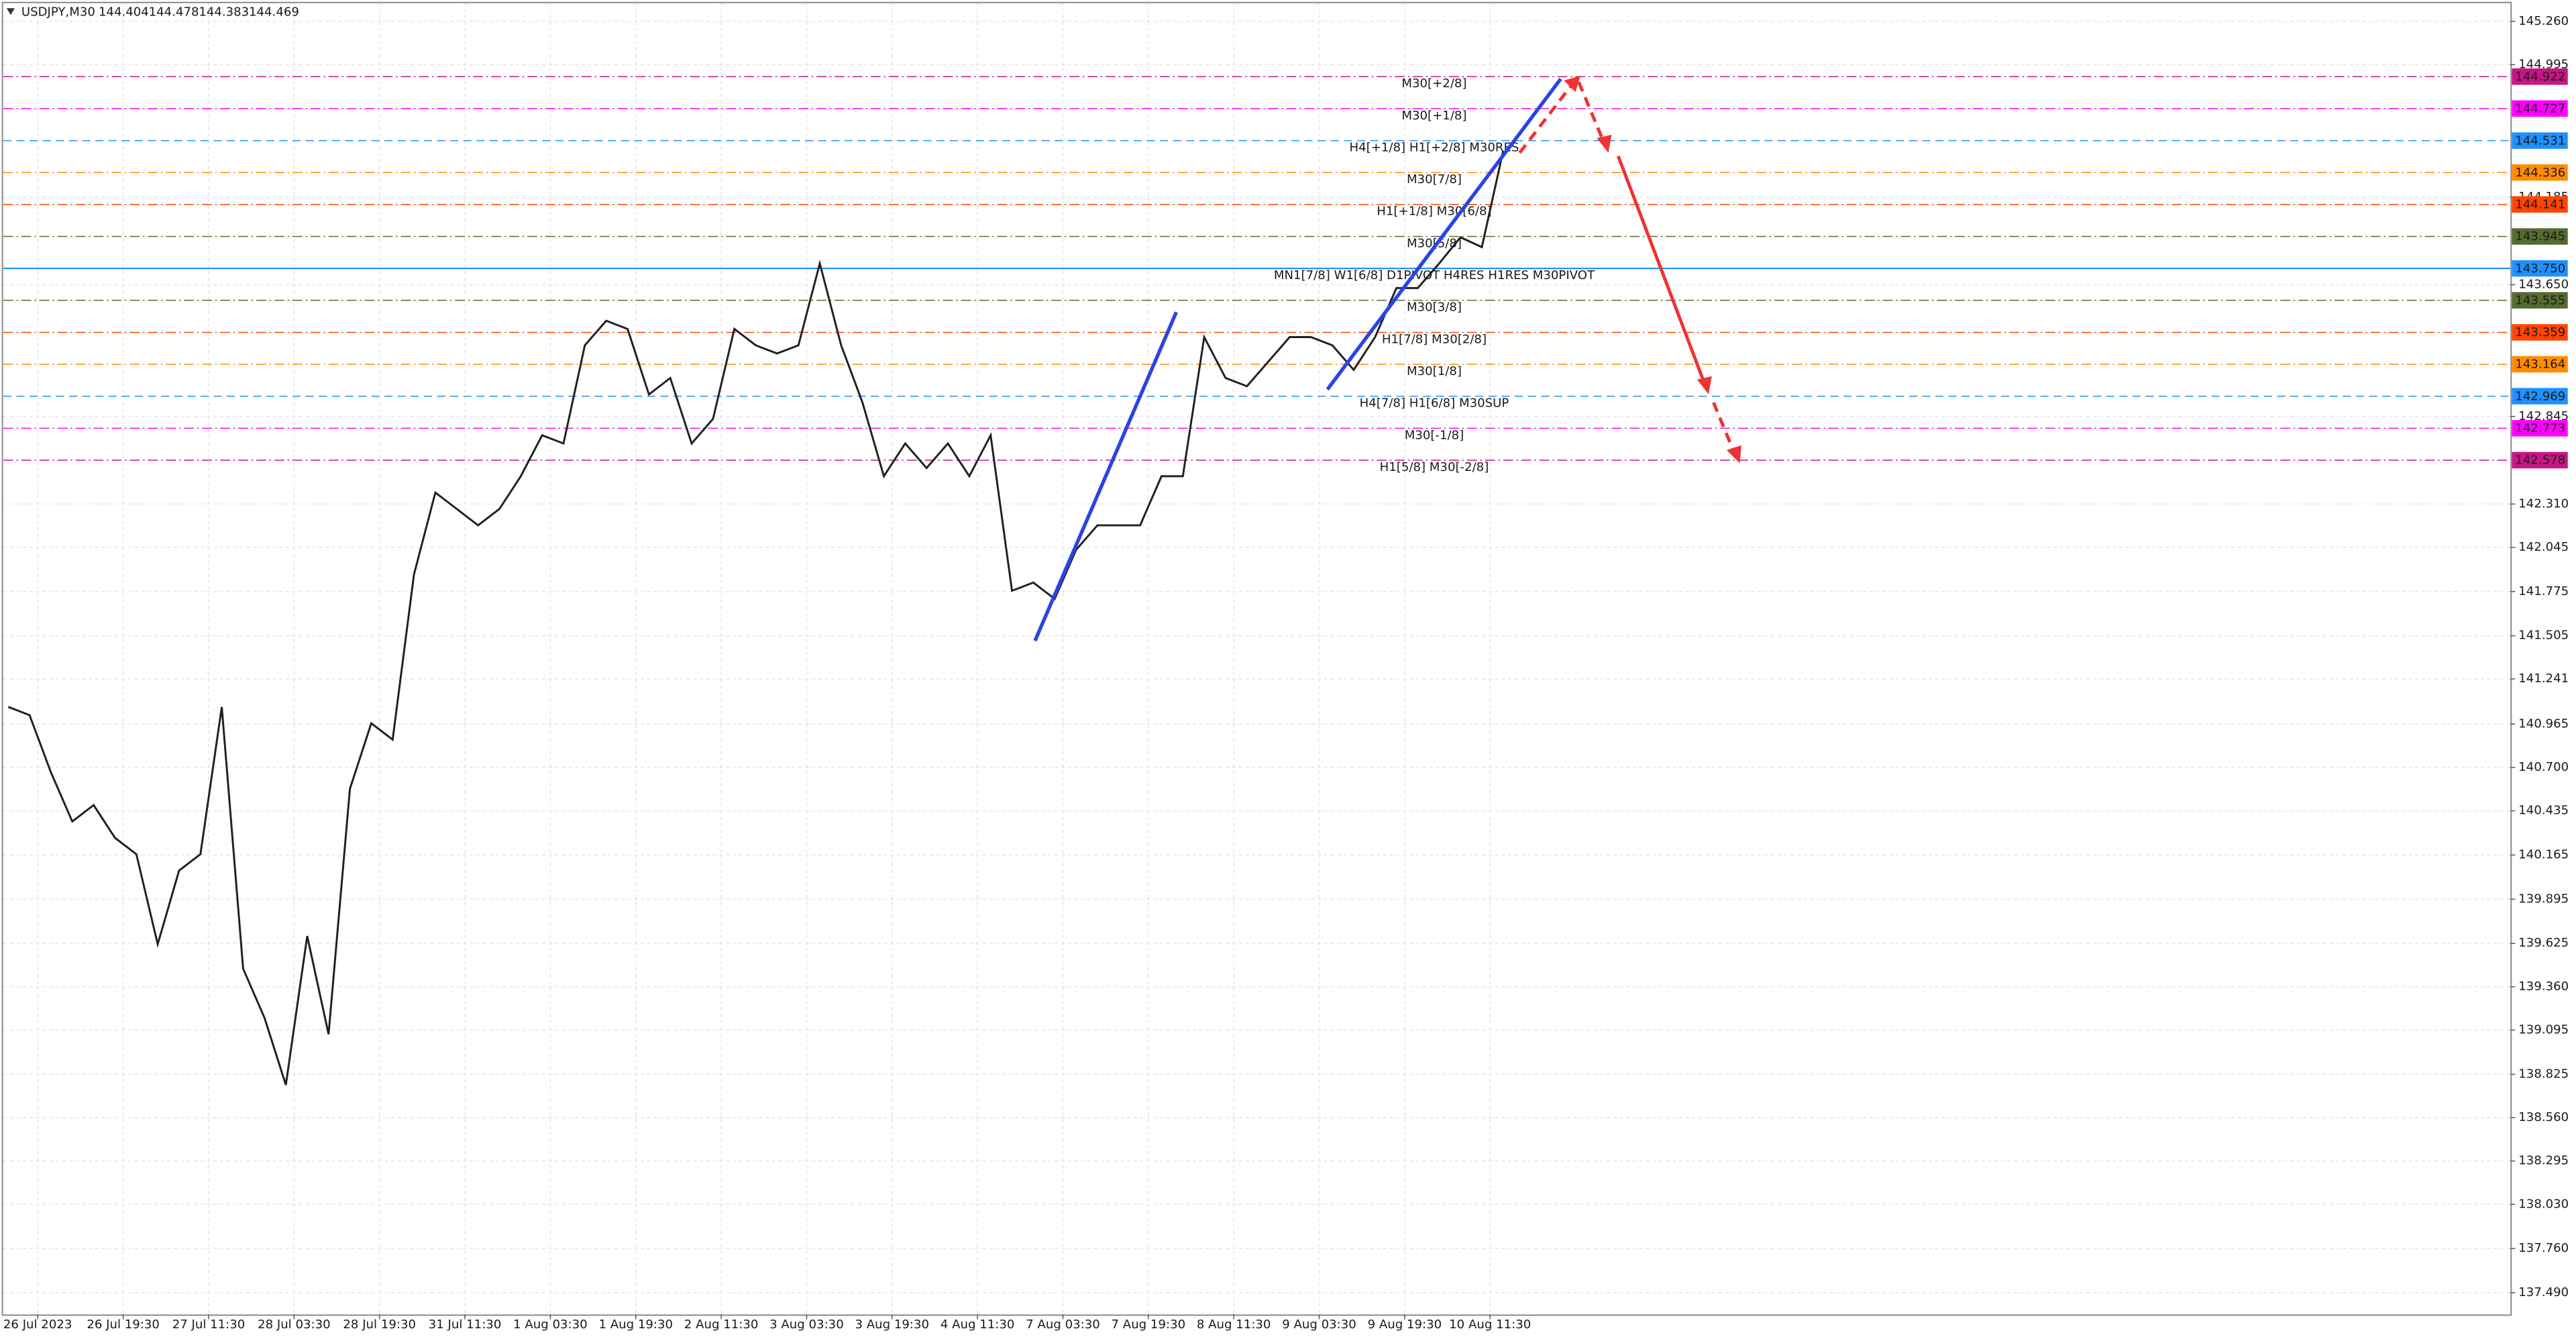 This screenshot has width=2576, height=1339. I want to click on level-label: M30[+1/8], so click(1433, 116).